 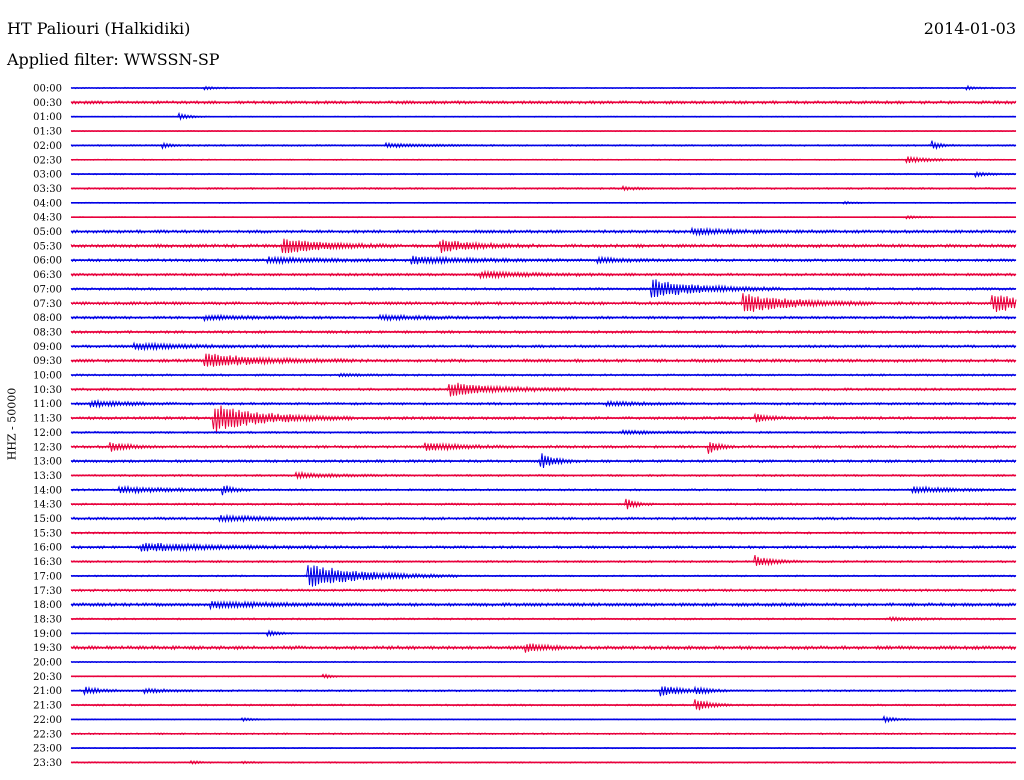 I want to click on record-date: 2014-01-03, so click(x=969, y=28).